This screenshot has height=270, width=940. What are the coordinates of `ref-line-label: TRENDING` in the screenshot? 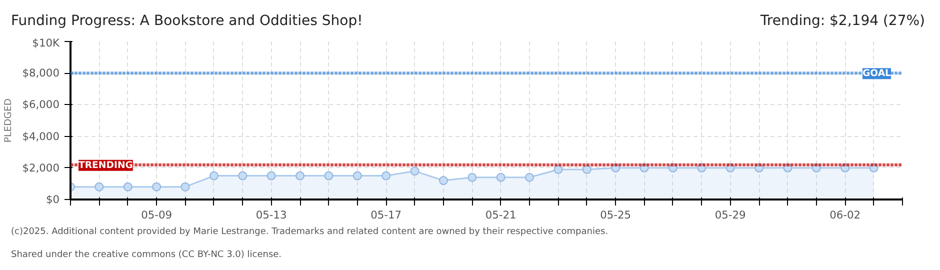 It's located at (105, 165).